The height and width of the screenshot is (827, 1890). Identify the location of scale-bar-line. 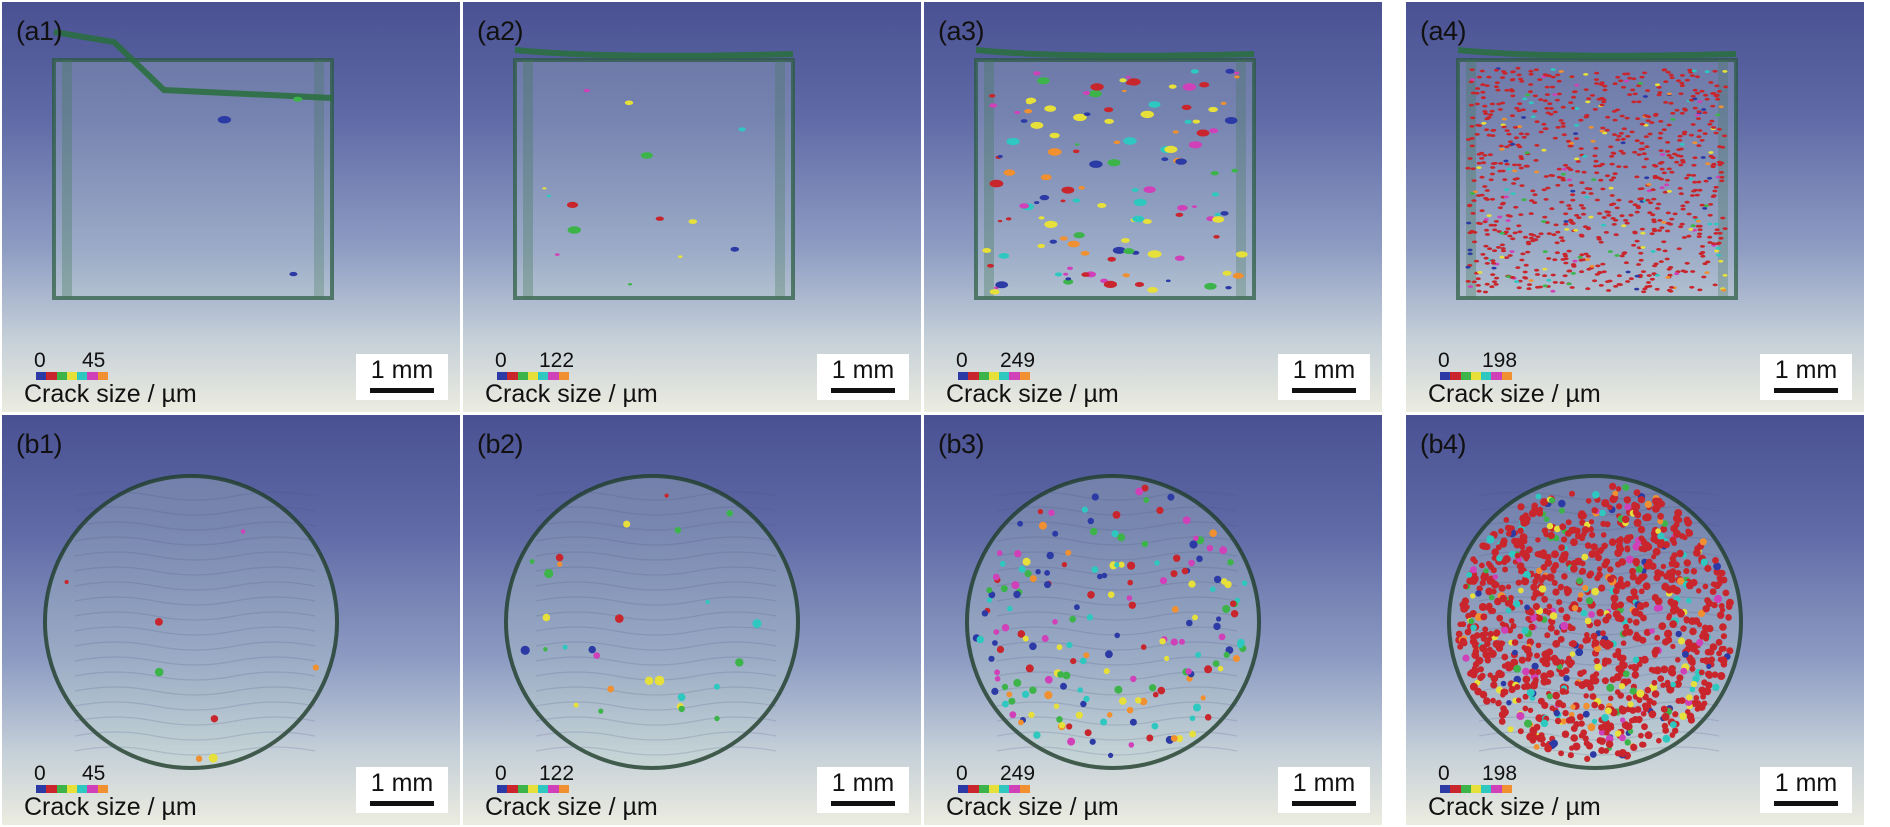
(402, 803).